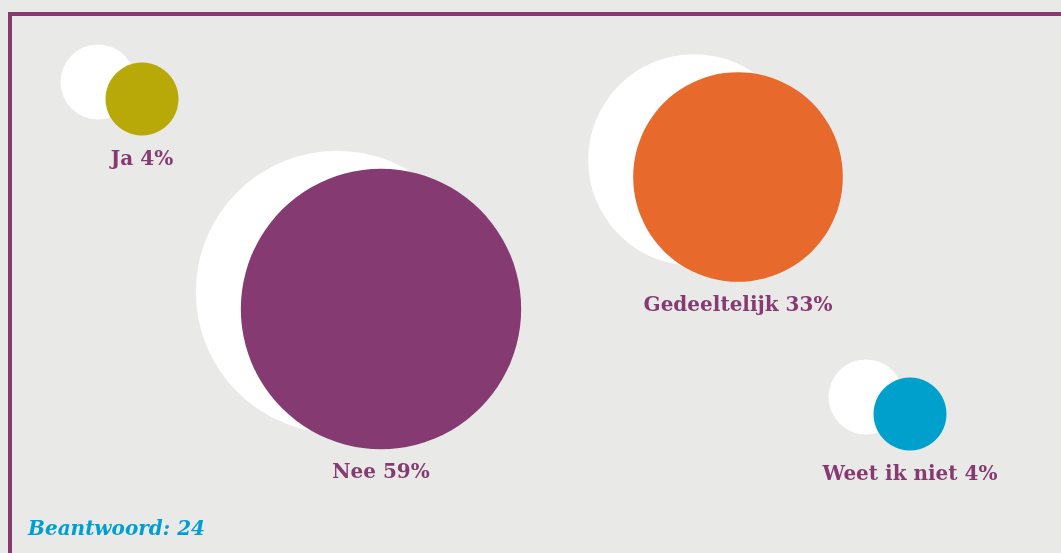 The width and height of the screenshot is (1061, 553). Describe the element at coordinates (711, 303) in the screenshot. I see `category-label: Gedeeltelijk` at that location.